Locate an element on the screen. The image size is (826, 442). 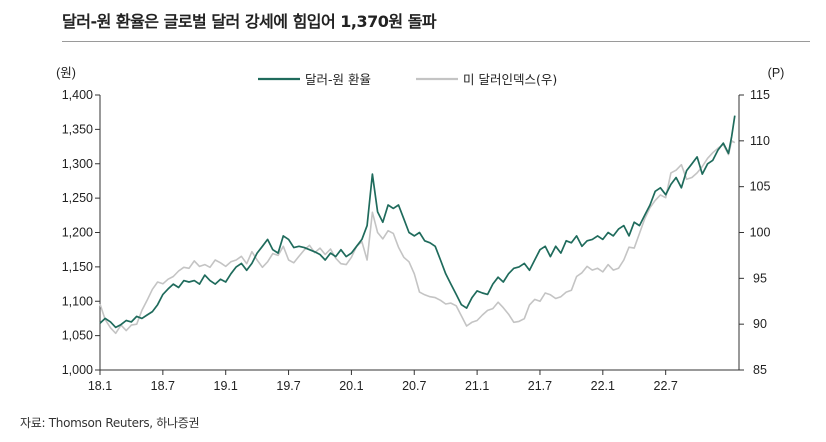
x-tick-label: 20.1 is located at coordinates (351, 386).